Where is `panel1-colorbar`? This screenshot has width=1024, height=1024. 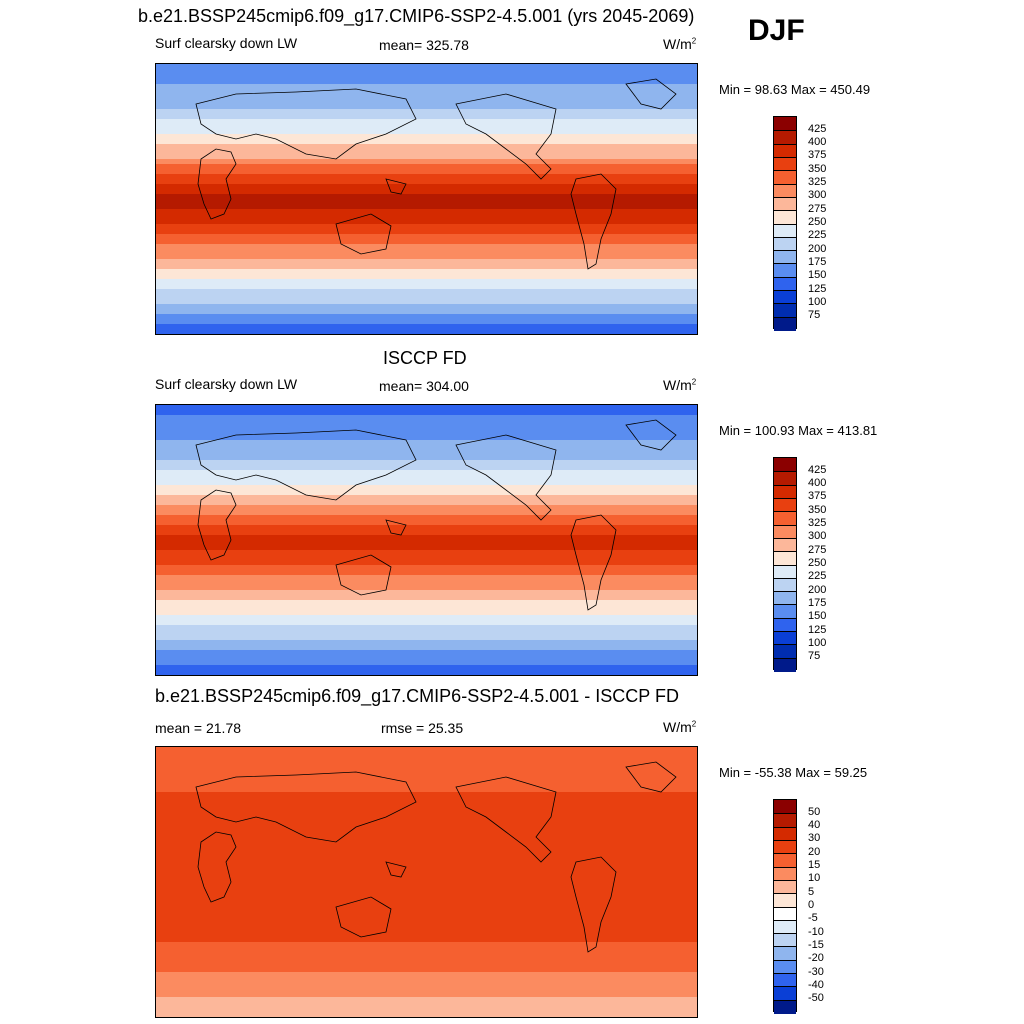
panel1-colorbar is located at coordinates (785, 223).